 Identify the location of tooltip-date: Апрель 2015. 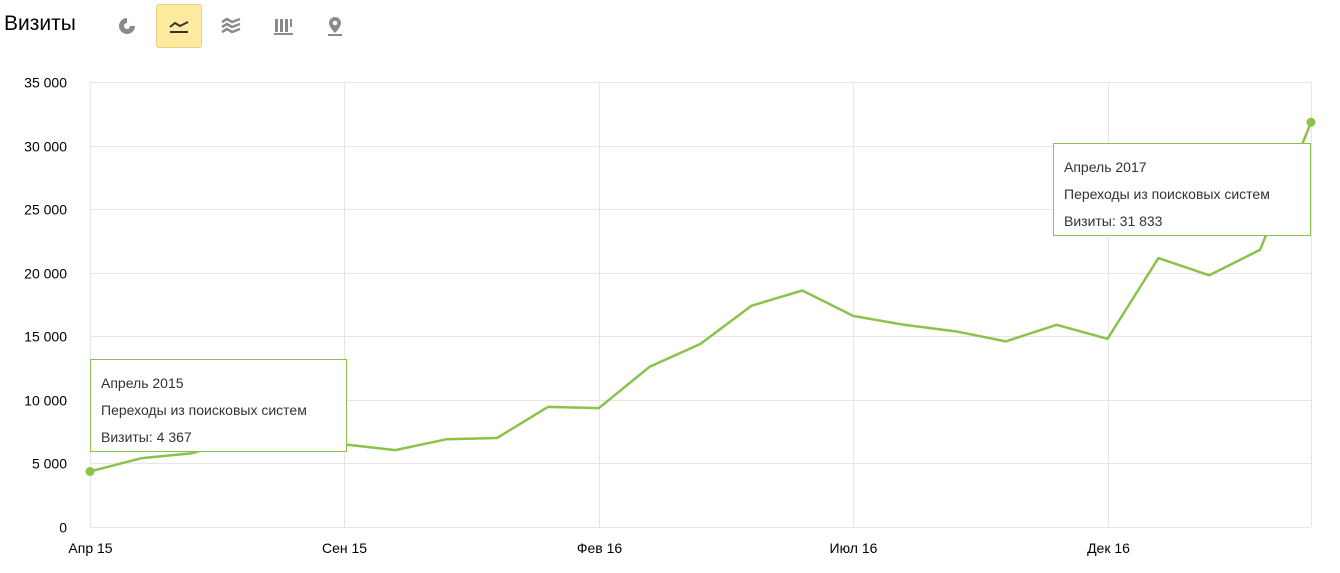
(142, 383).